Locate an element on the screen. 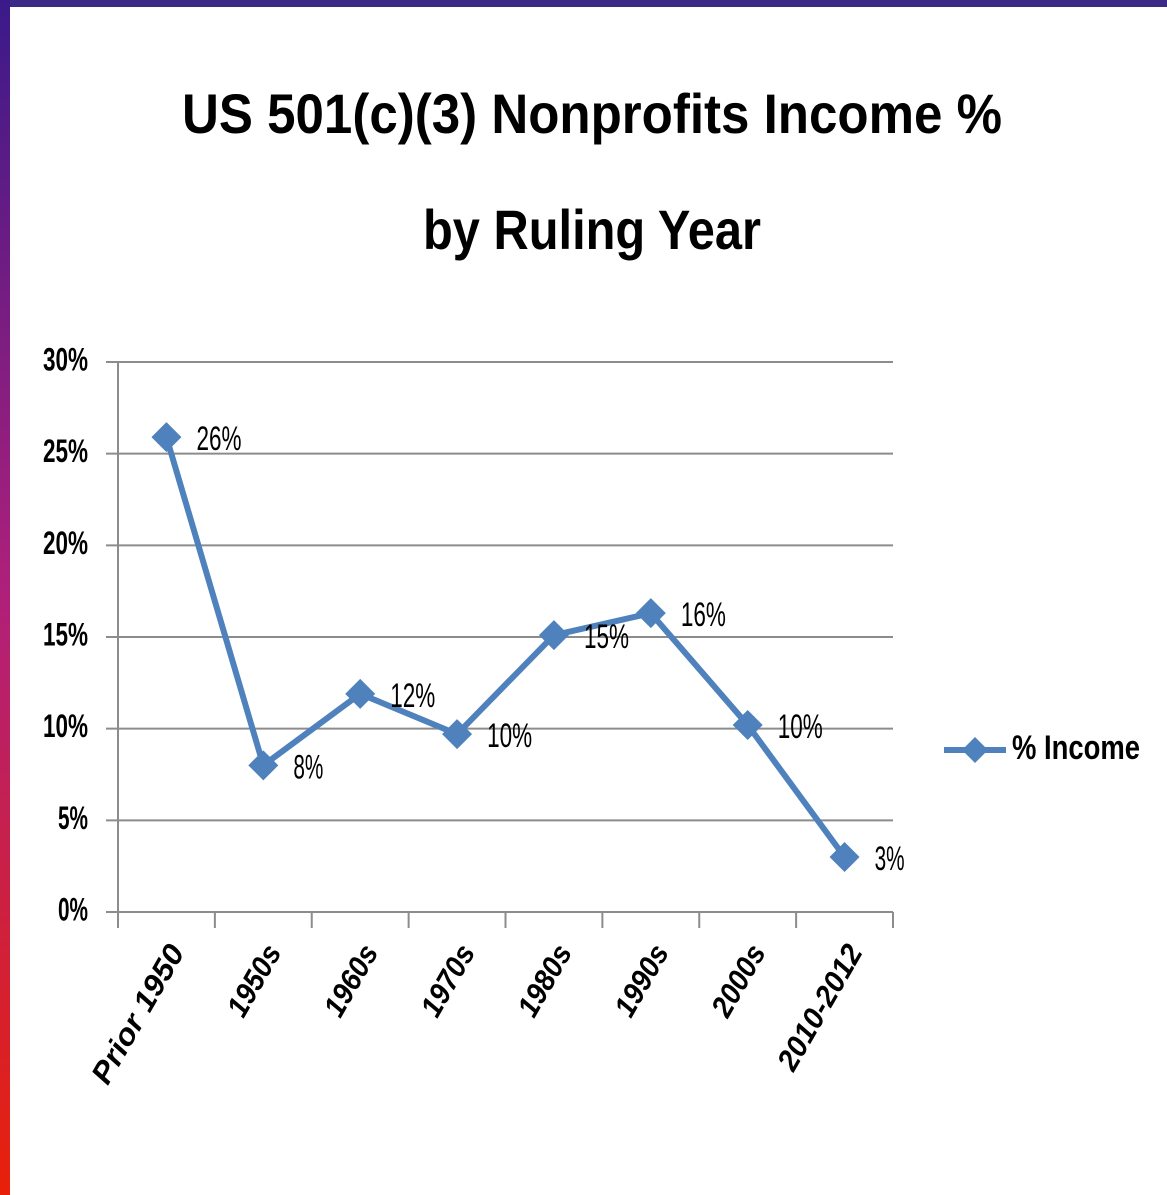  y-tick-label: 0% is located at coordinates (73, 909).